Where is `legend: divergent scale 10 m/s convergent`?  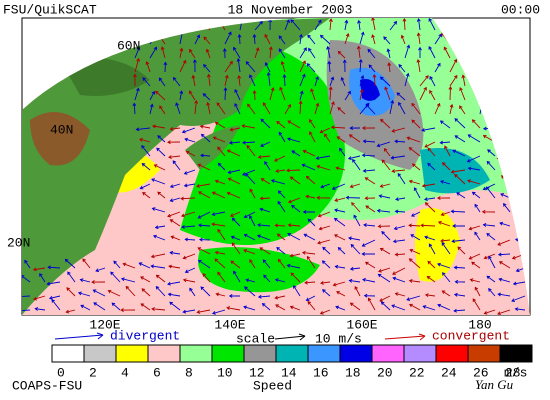 legend: divergent scale 10 m/s convergent is located at coordinates (282, 337).